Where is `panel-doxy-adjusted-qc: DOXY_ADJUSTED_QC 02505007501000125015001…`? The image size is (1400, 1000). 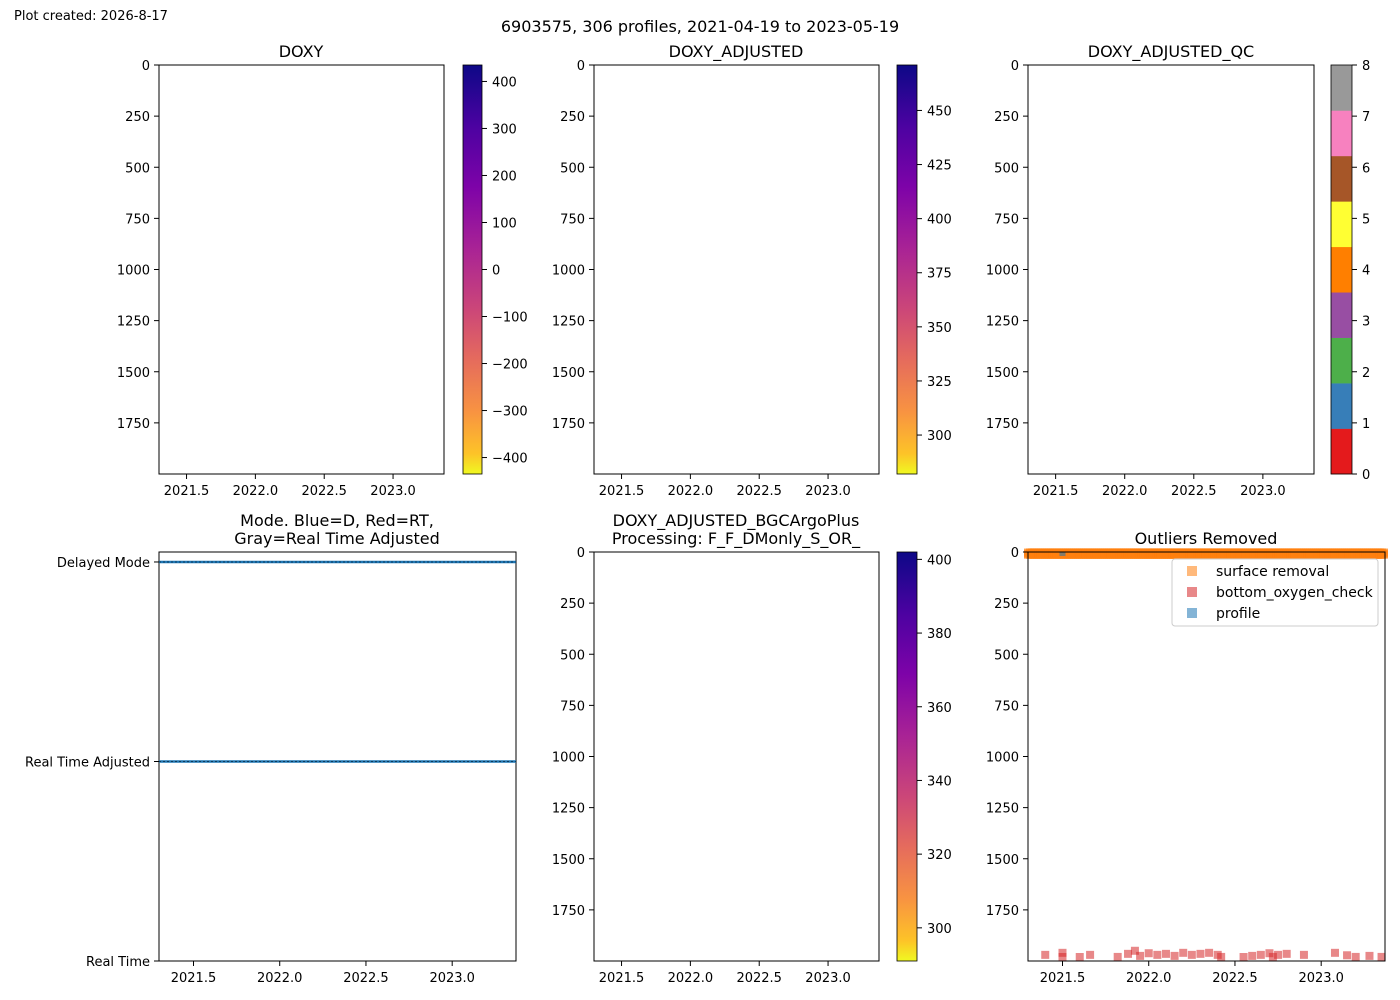
panel-doxy-adjusted-qc: DOXY_ADJUSTED_QC 02505007501000125015001… is located at coordinates (1178, 270).